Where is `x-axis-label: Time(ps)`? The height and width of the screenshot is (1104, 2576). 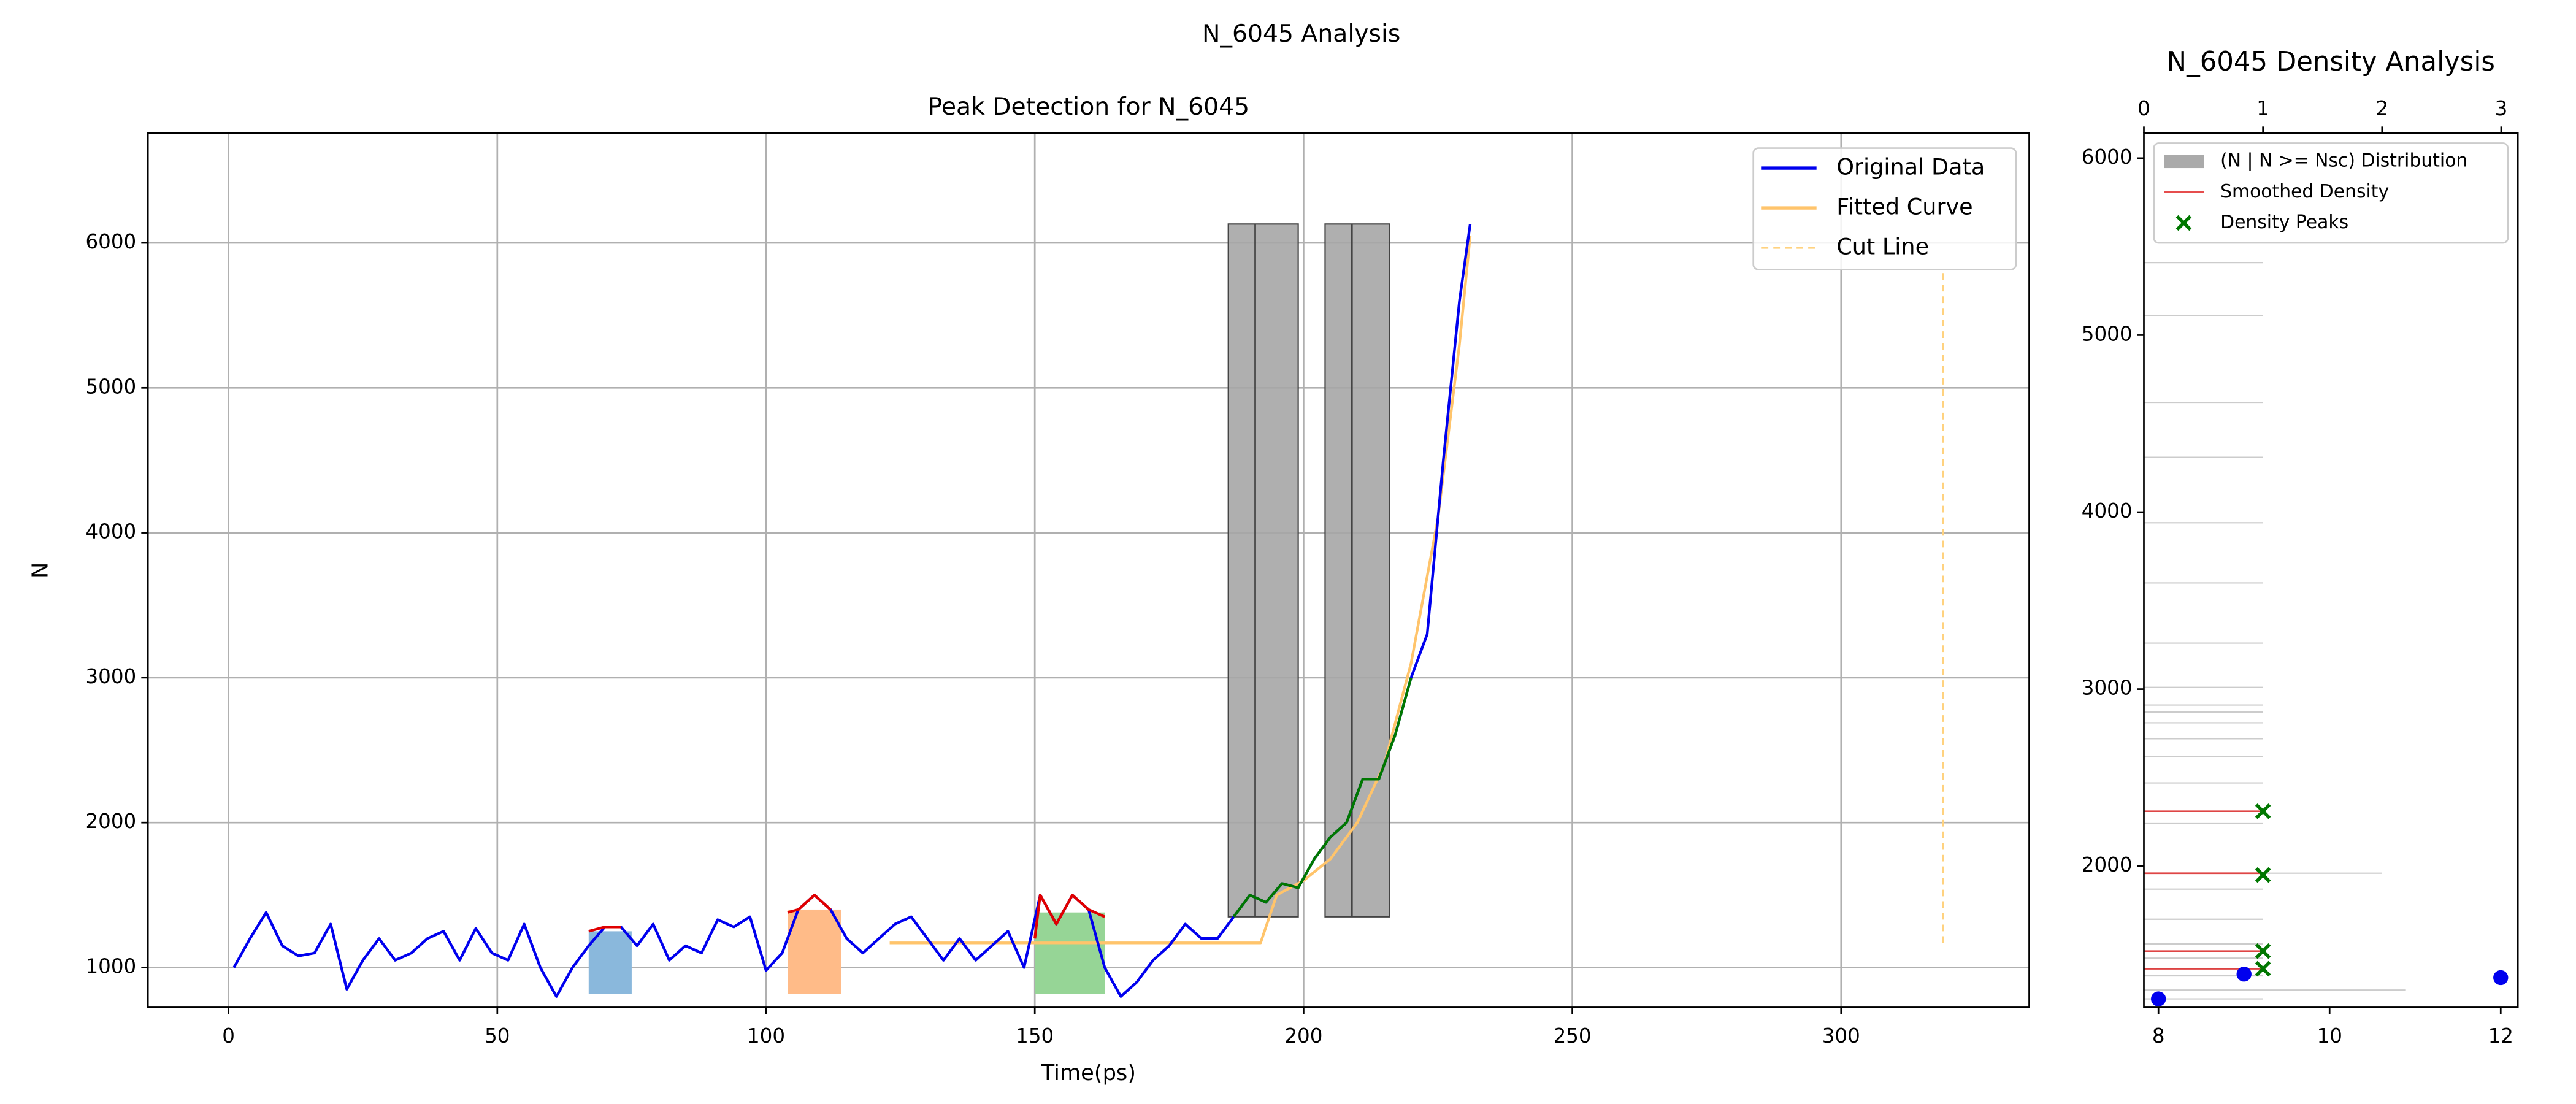
x-axis-label: Time(ps) is located at coordinates (1088, 1073).